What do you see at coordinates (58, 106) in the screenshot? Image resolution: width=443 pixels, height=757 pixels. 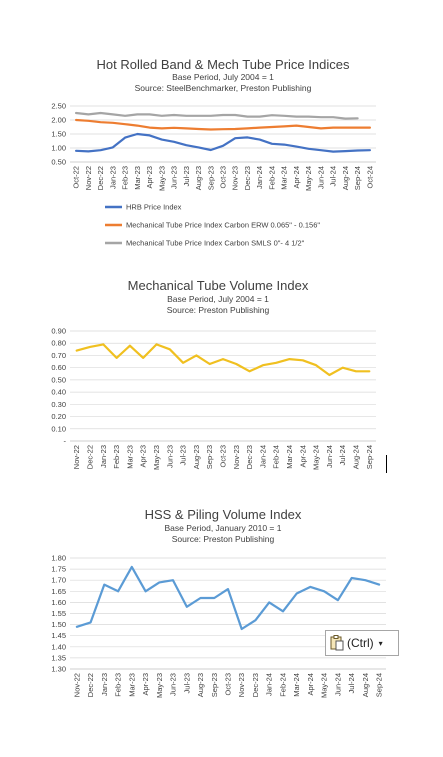 I see `y-tick-label: 2.50` at bounding box center [58, 106].